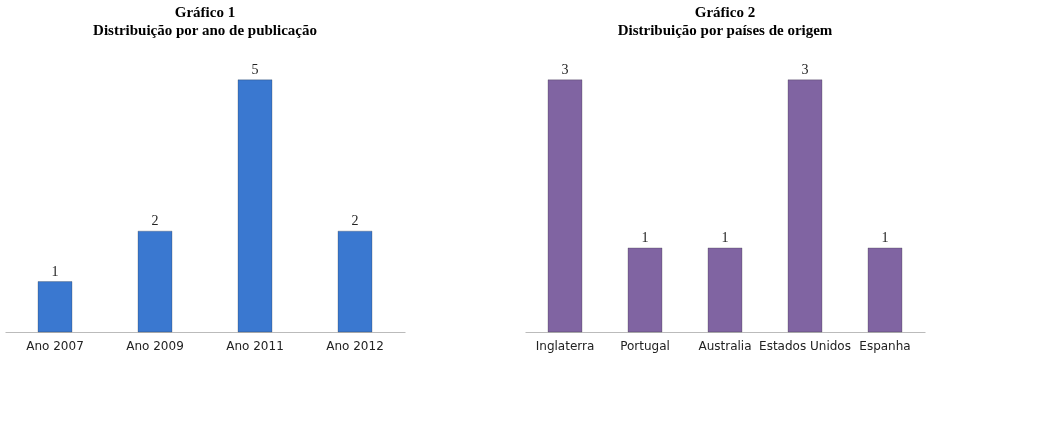 Image resolution: width=1042 pixels, height=436 pixels. I want to click on x-tick-label: Estados Unidos, so click(805, 345).